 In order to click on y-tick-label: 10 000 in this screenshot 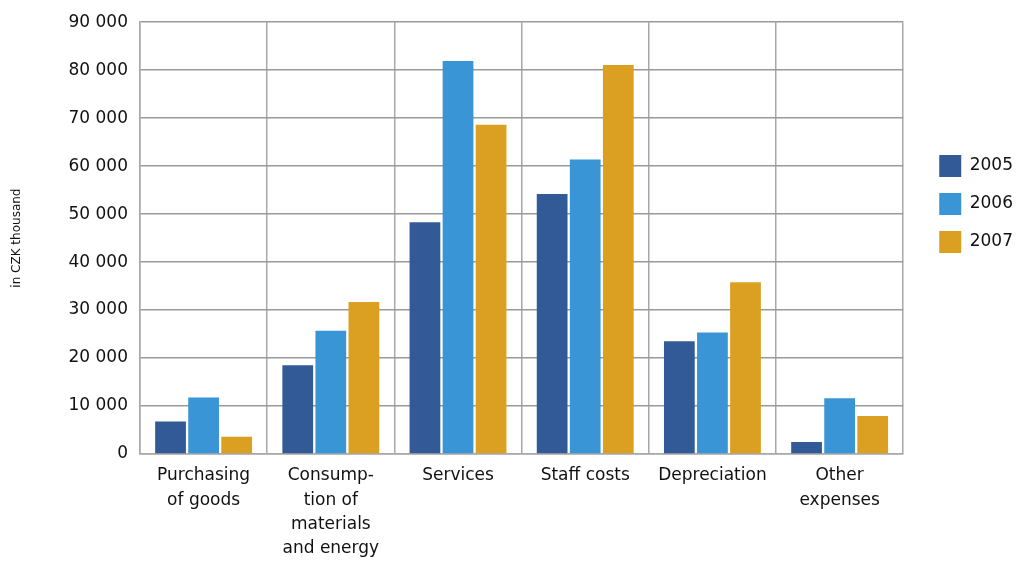, I will do `click(98, 404)`.